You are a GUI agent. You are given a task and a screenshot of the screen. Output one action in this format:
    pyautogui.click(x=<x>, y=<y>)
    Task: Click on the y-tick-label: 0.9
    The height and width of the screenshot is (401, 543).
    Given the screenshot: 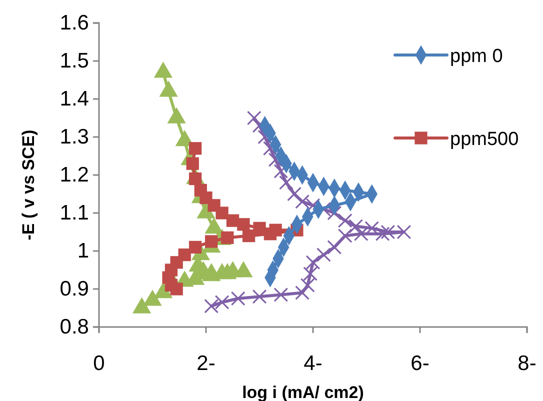 What is the action you would take?
    pyautogui.click(x=74, y=289)
    